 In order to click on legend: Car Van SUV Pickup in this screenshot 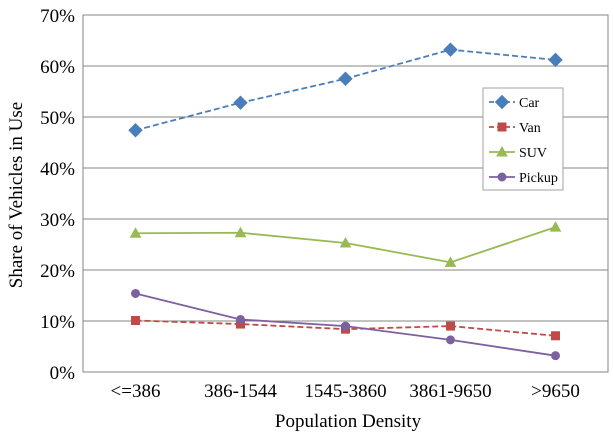, I will do `click(523, 139)`.